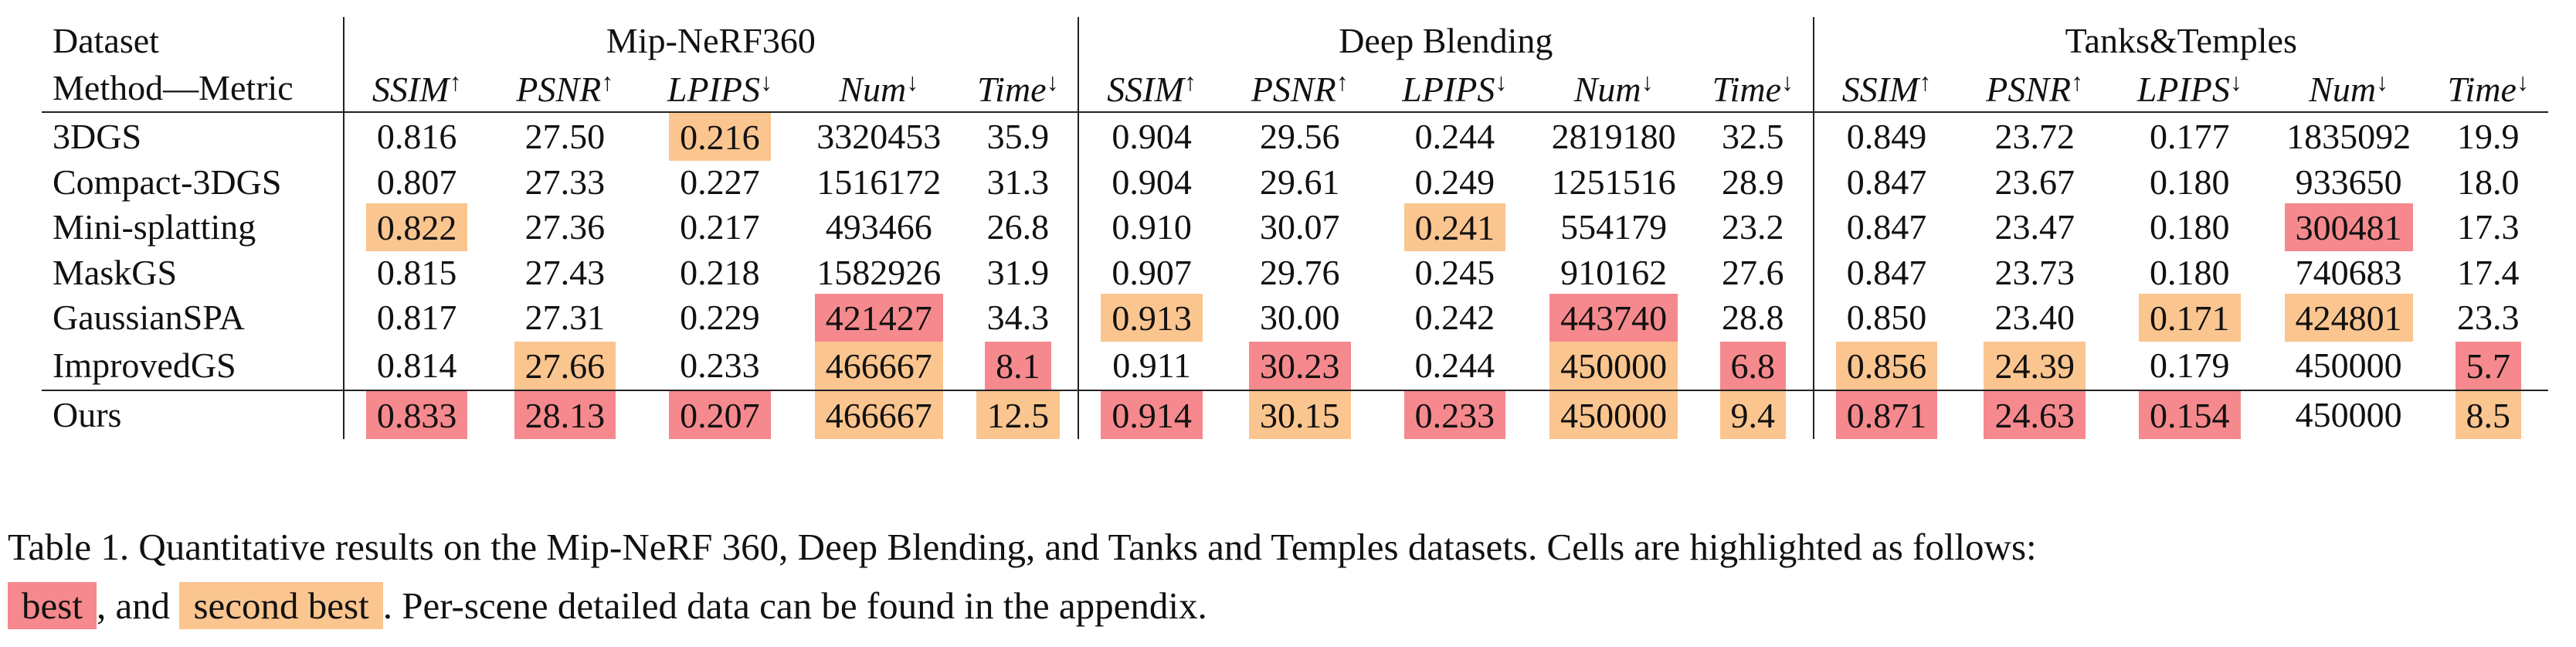 Image resolution: width=2576 pixels, height=647 pixels. Describe the element at coordinates (2488, 182) in the screenshot. I see `table-cell: 18.0` at that location.